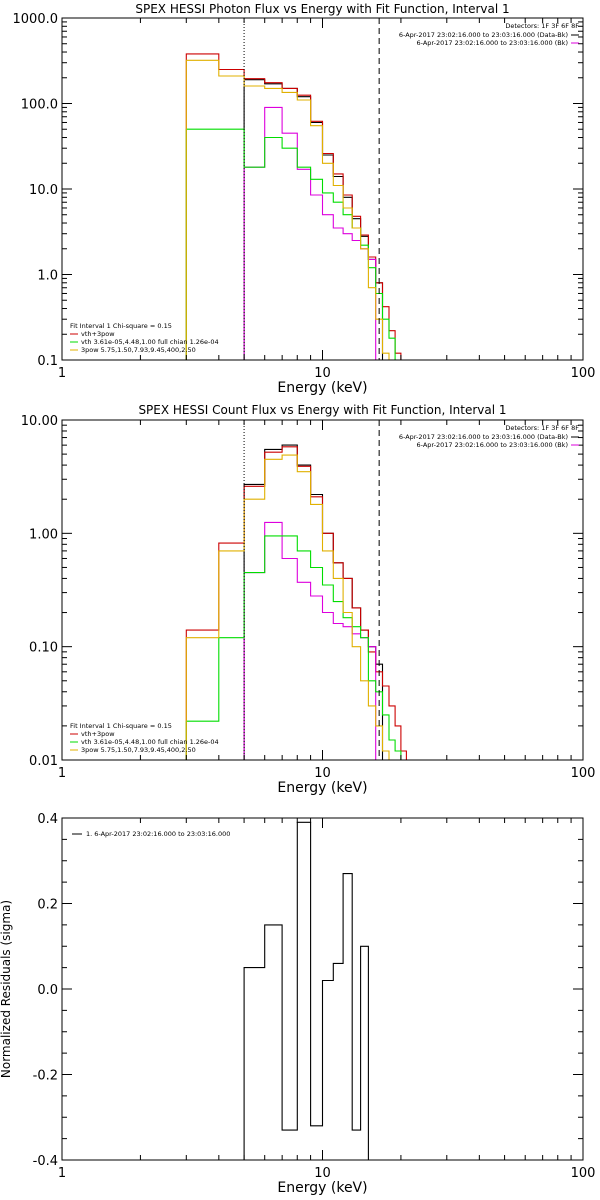 The width and height of the screenshot is (600, 1200). What do you see at coordinates (47, 361) in the screenshot?
I see `y-tick-label: 0.1` at bounding box center [47, 361].